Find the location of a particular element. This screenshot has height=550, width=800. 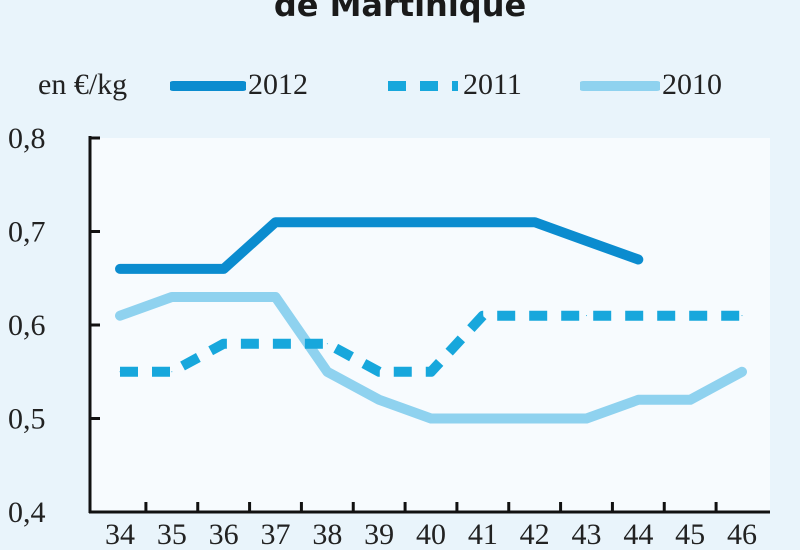

x-tick-label: 38 is located at coordinates (327, 534).